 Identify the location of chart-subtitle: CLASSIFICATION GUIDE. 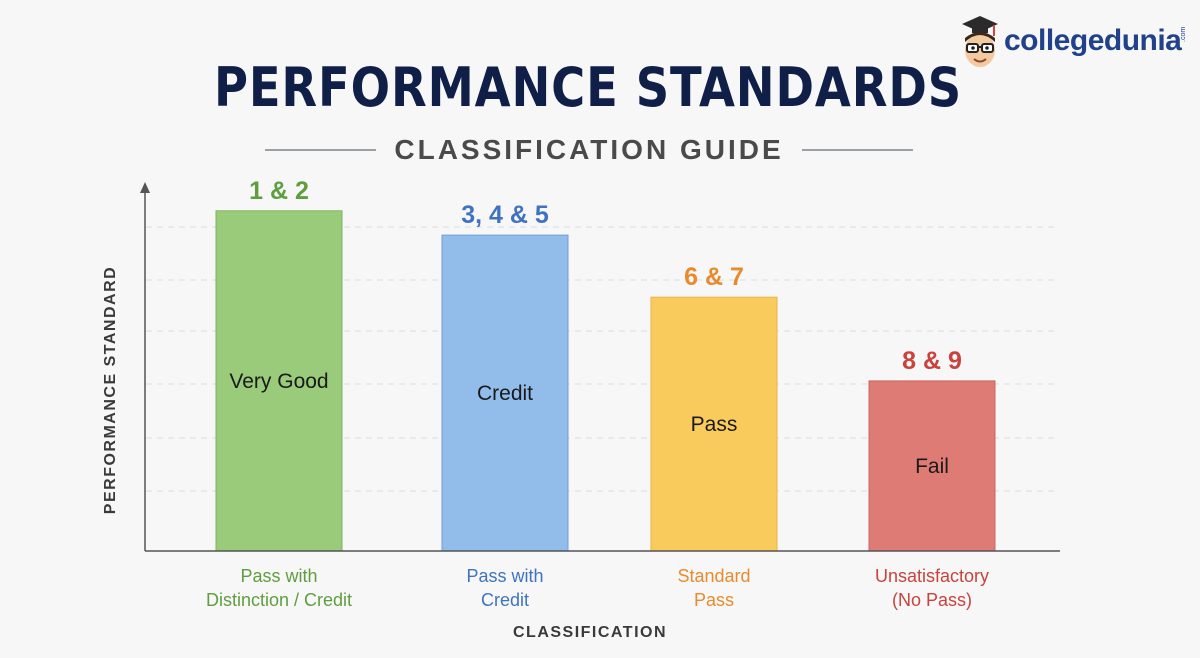
(589, 149).